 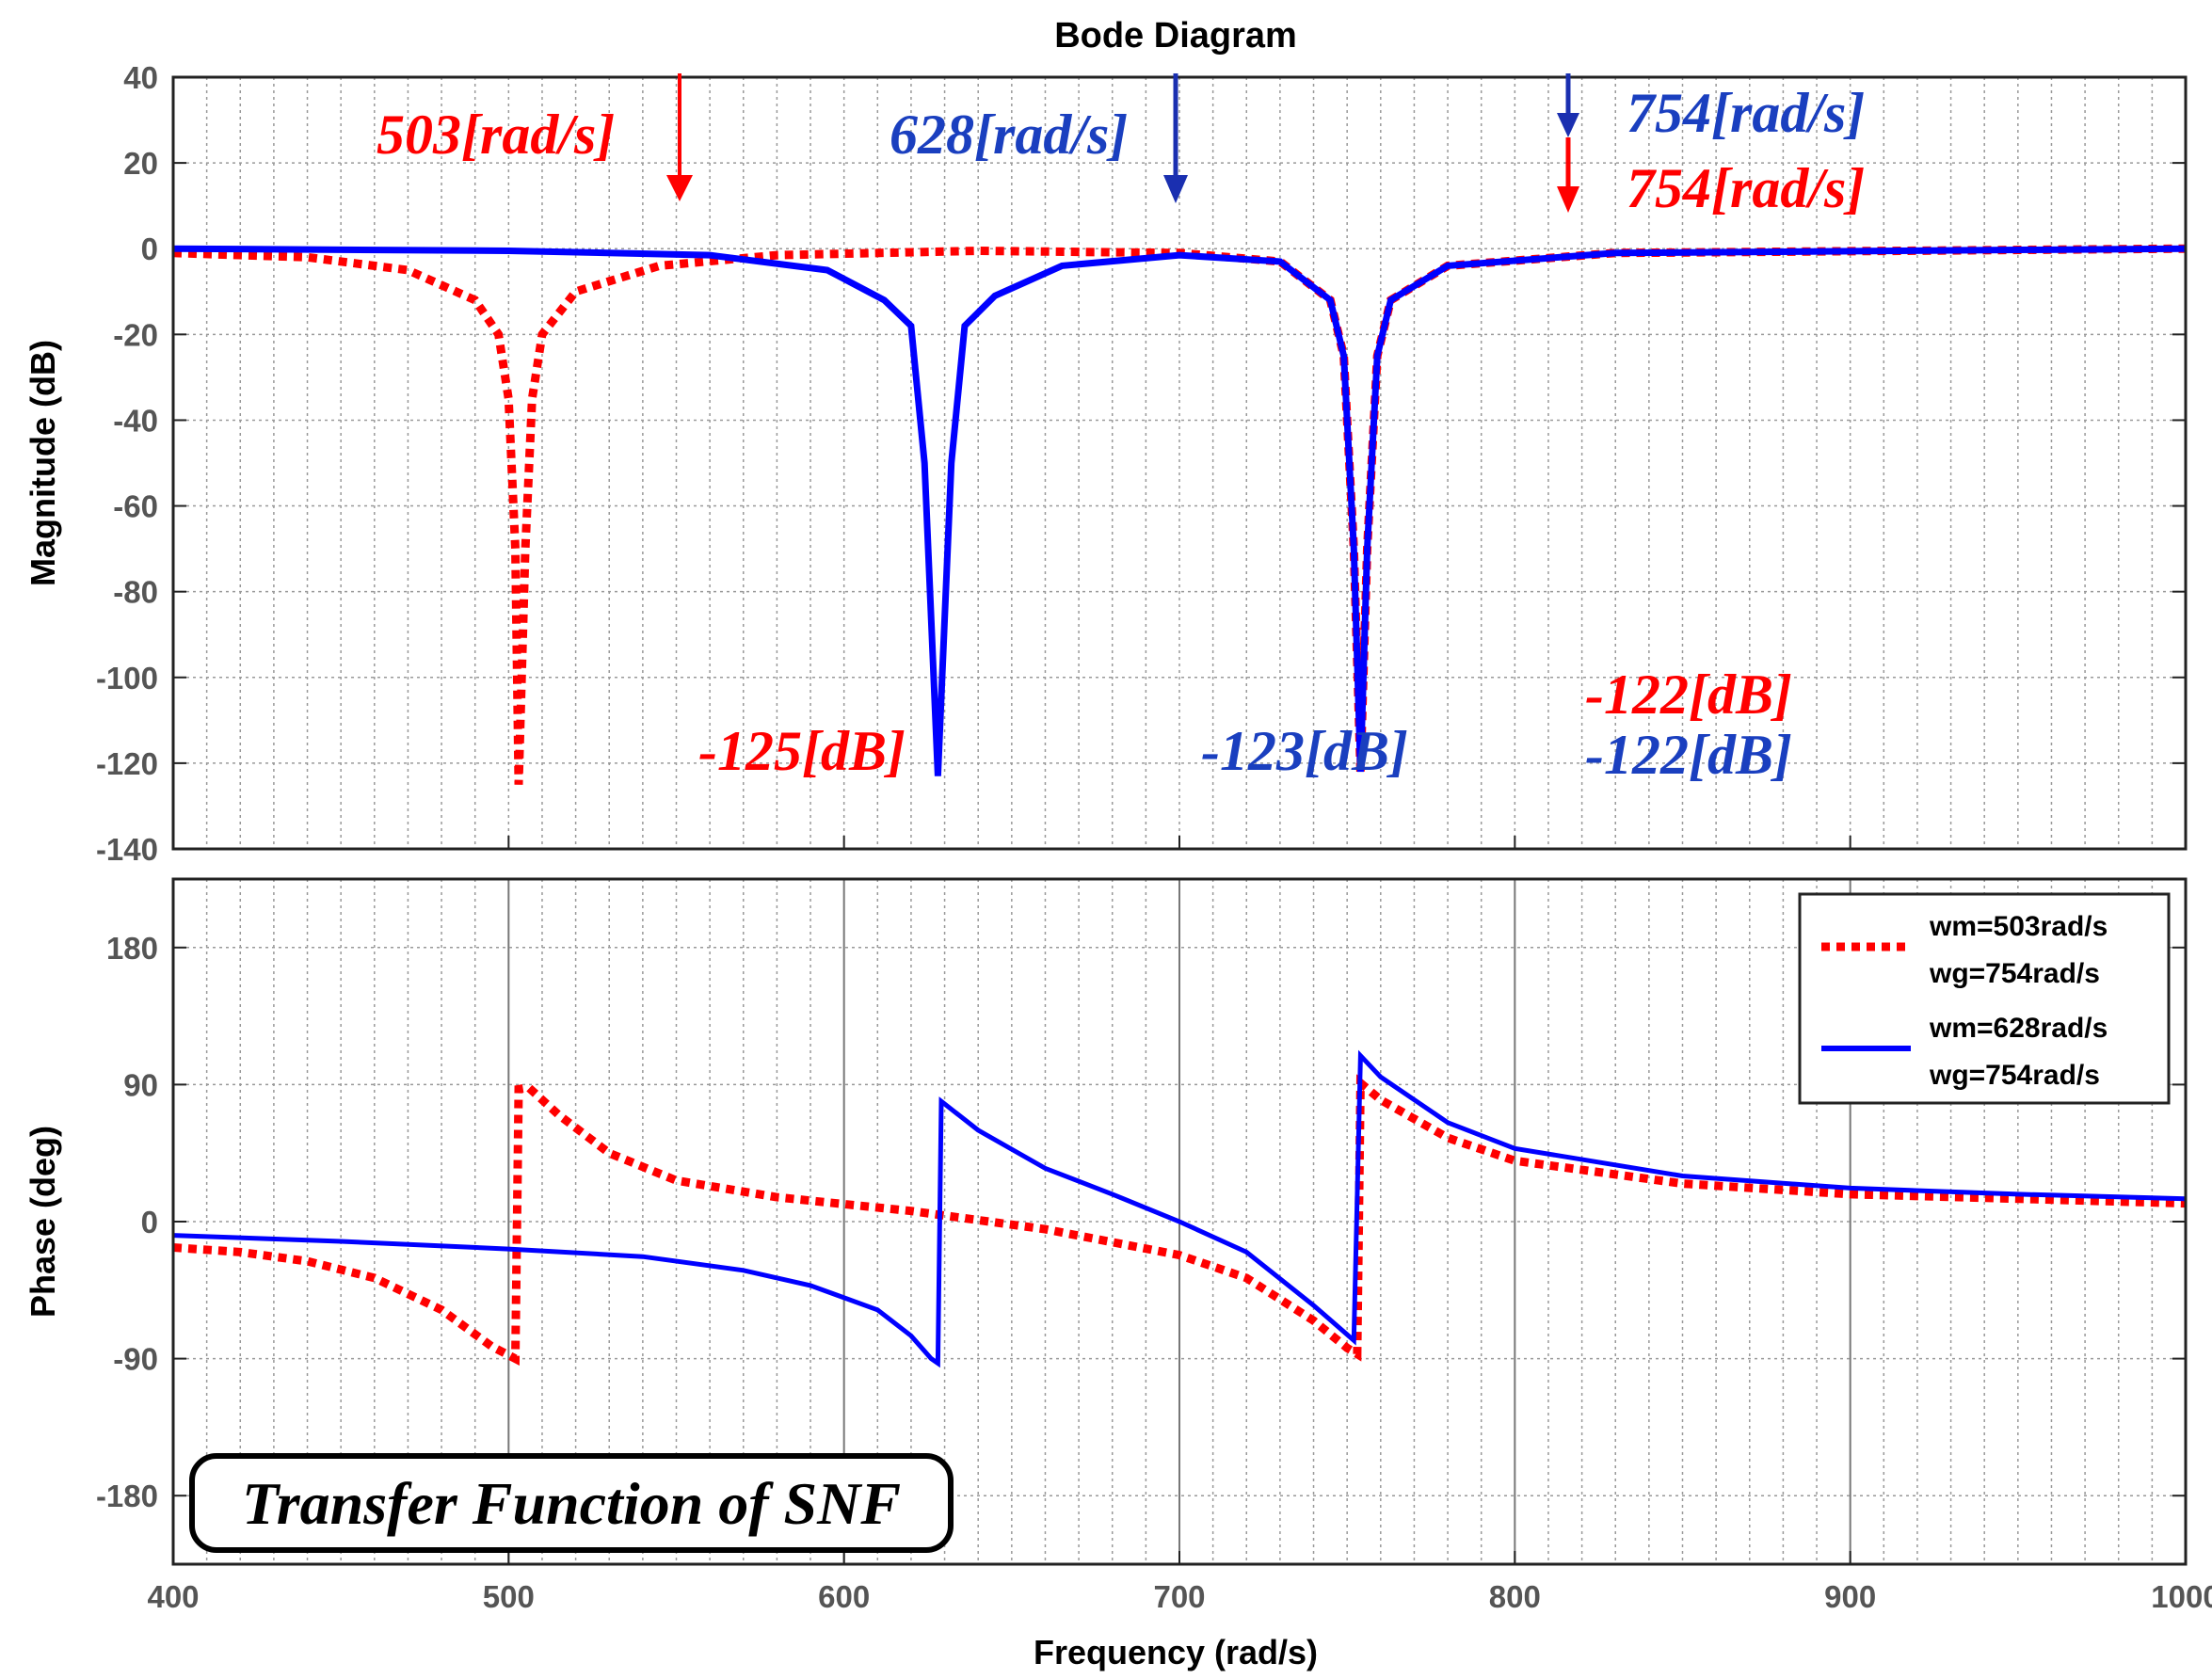 I want to click on mag-tick-label: -100, so click(x=127, y=678).